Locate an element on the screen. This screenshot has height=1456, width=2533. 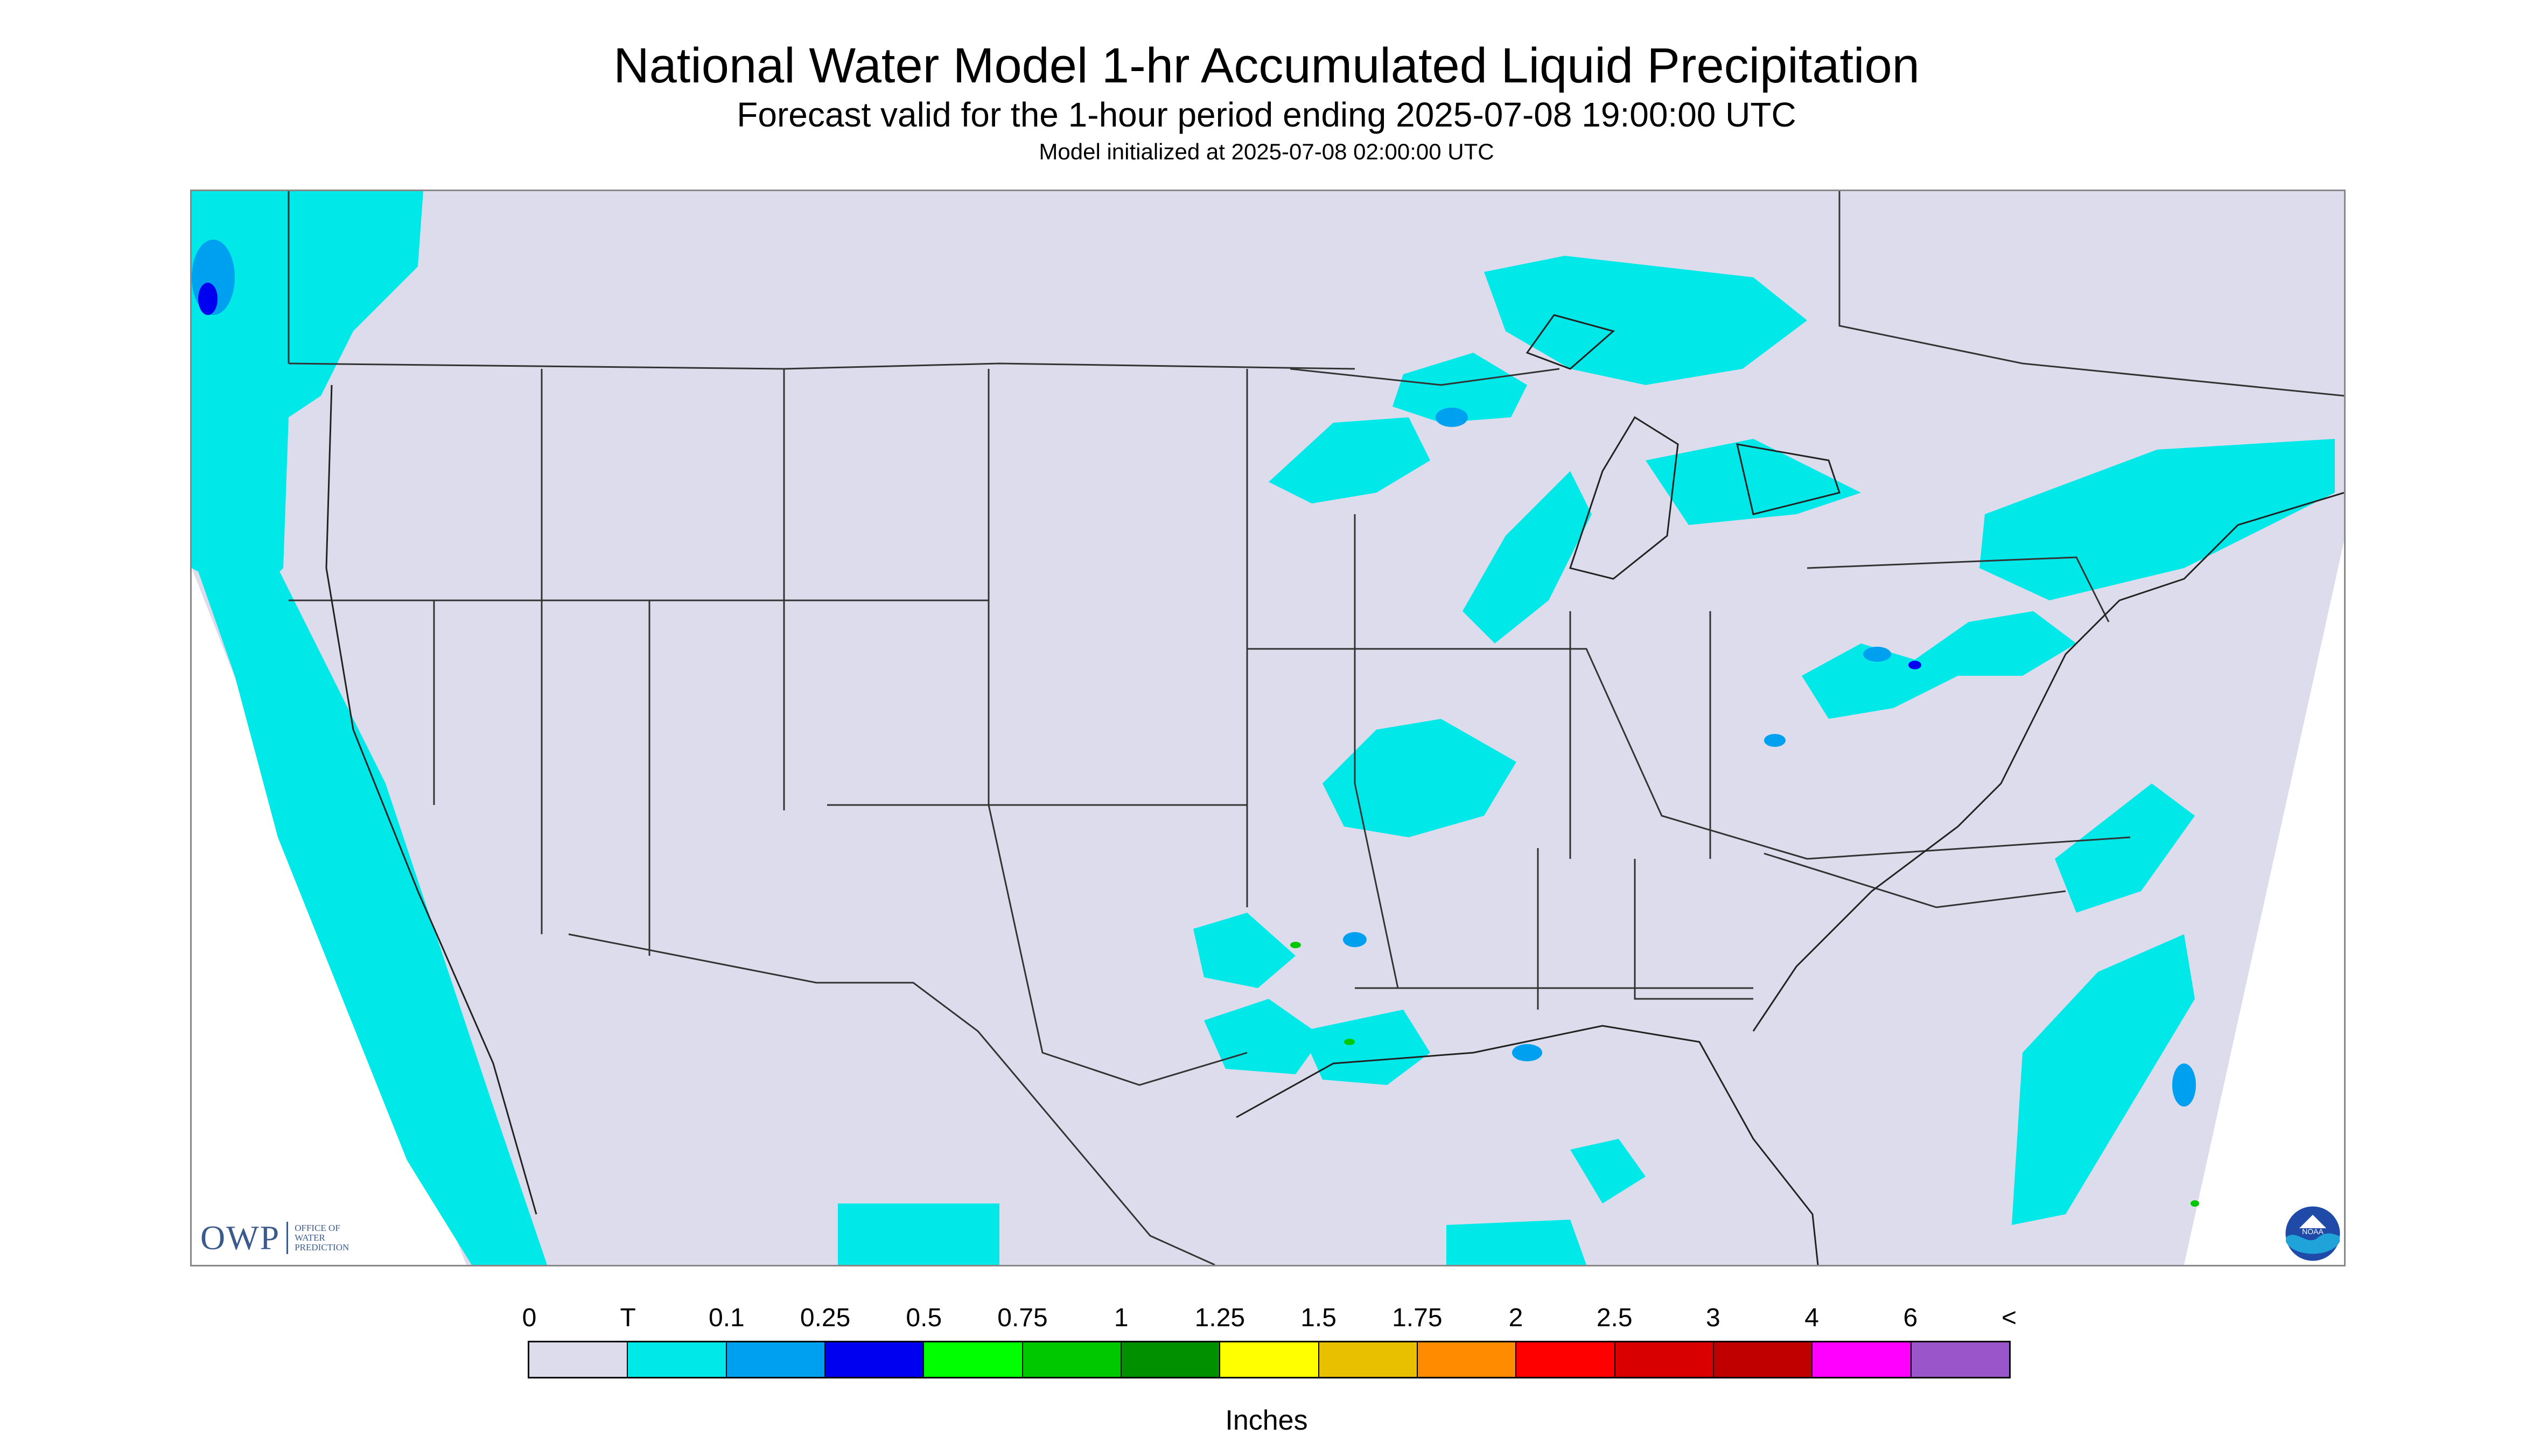
canada-border is located at coordinates (1316, 294).